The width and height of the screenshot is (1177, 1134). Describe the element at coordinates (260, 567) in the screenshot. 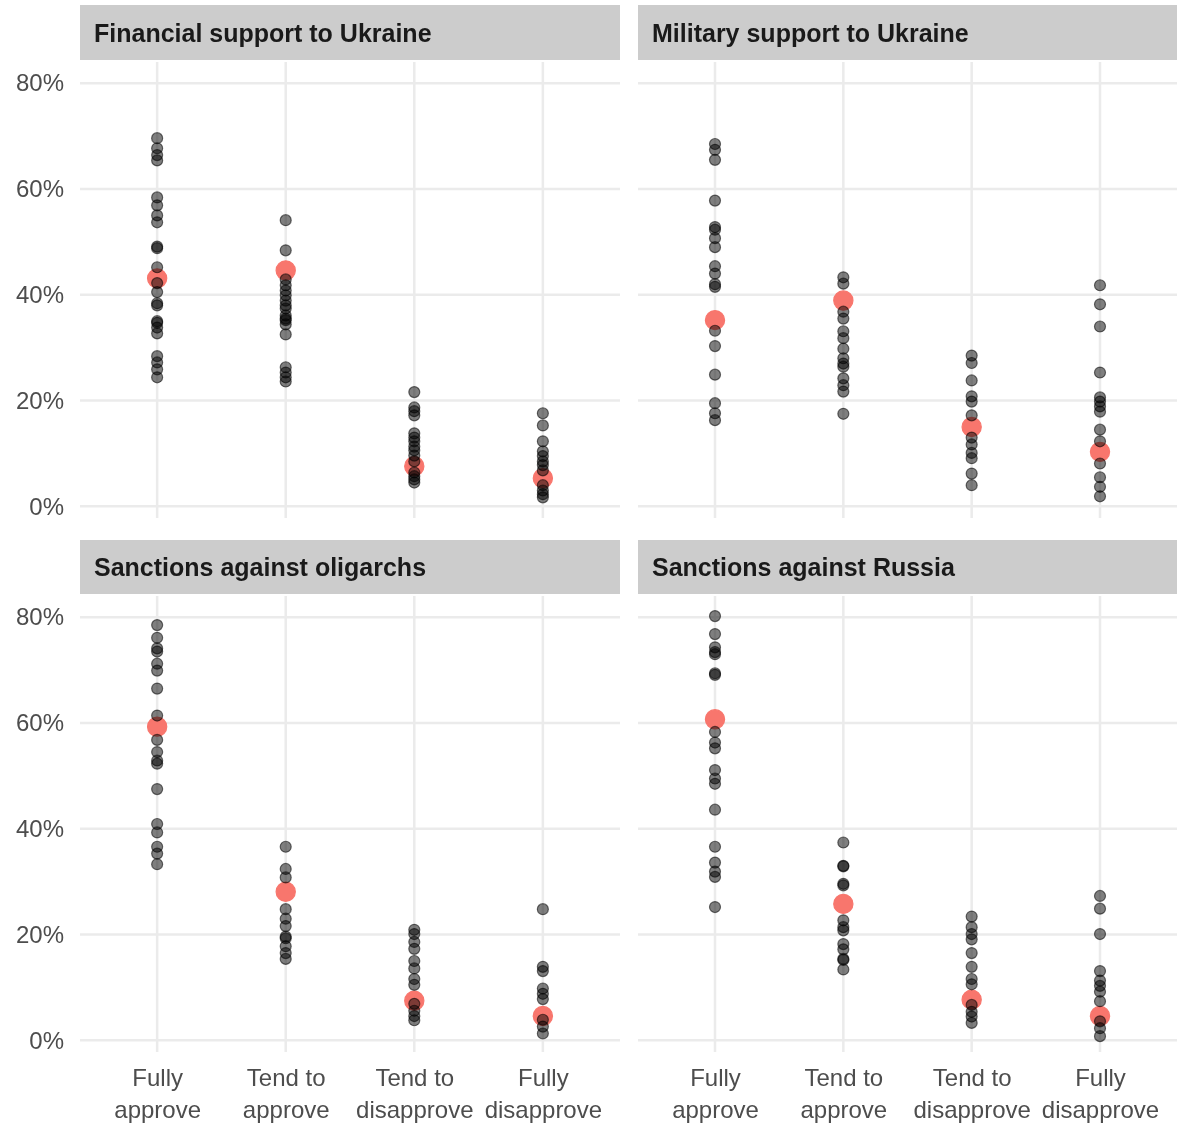

I see `chart-title: Sanctions against oligarchs` at that location.